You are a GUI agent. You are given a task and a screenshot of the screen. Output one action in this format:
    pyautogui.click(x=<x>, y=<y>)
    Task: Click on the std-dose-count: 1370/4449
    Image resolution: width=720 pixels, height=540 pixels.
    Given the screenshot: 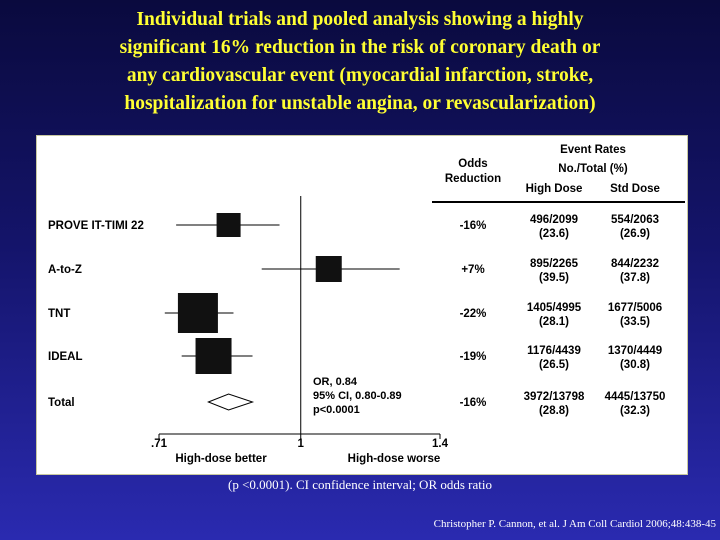 What is the action you would take?
    pyautogui.click(x=635, y=351)
    